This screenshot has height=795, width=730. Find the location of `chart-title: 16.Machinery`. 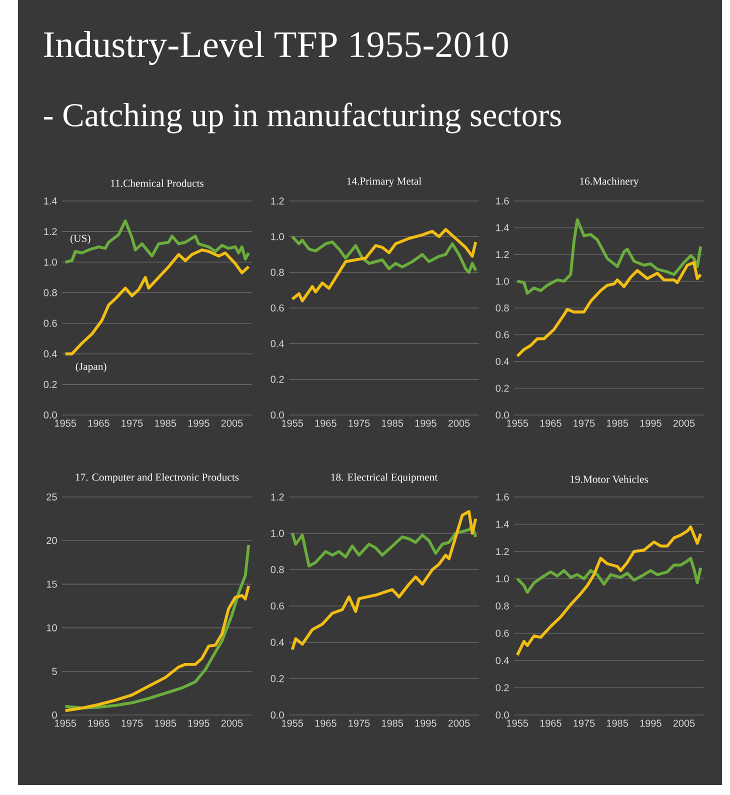

chart-title: 16.Machinery is located at coordinates (609, 182).